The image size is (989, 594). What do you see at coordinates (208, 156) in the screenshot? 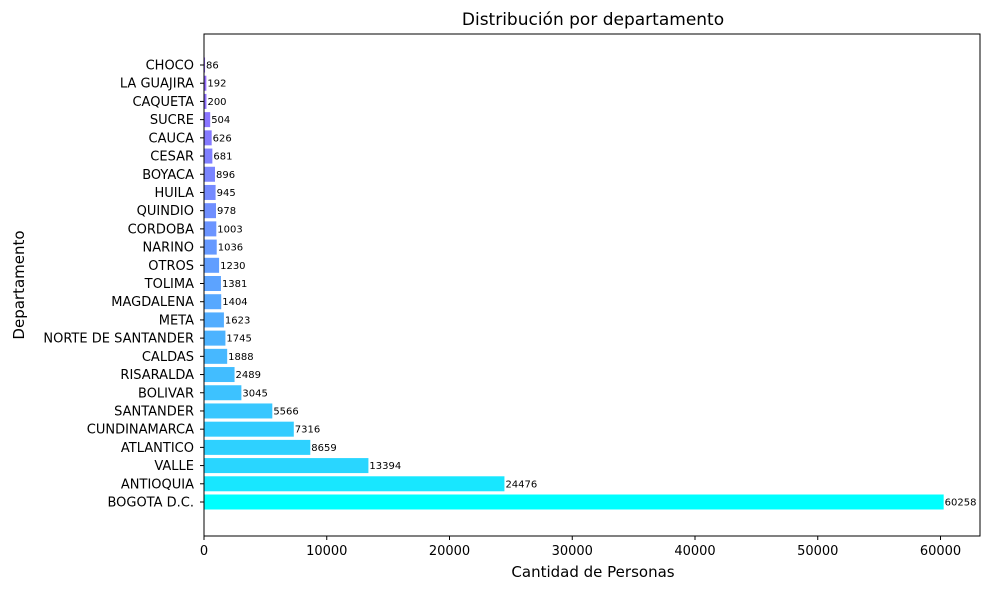
I see `bar-cesar` at bounding box center [208, 156].